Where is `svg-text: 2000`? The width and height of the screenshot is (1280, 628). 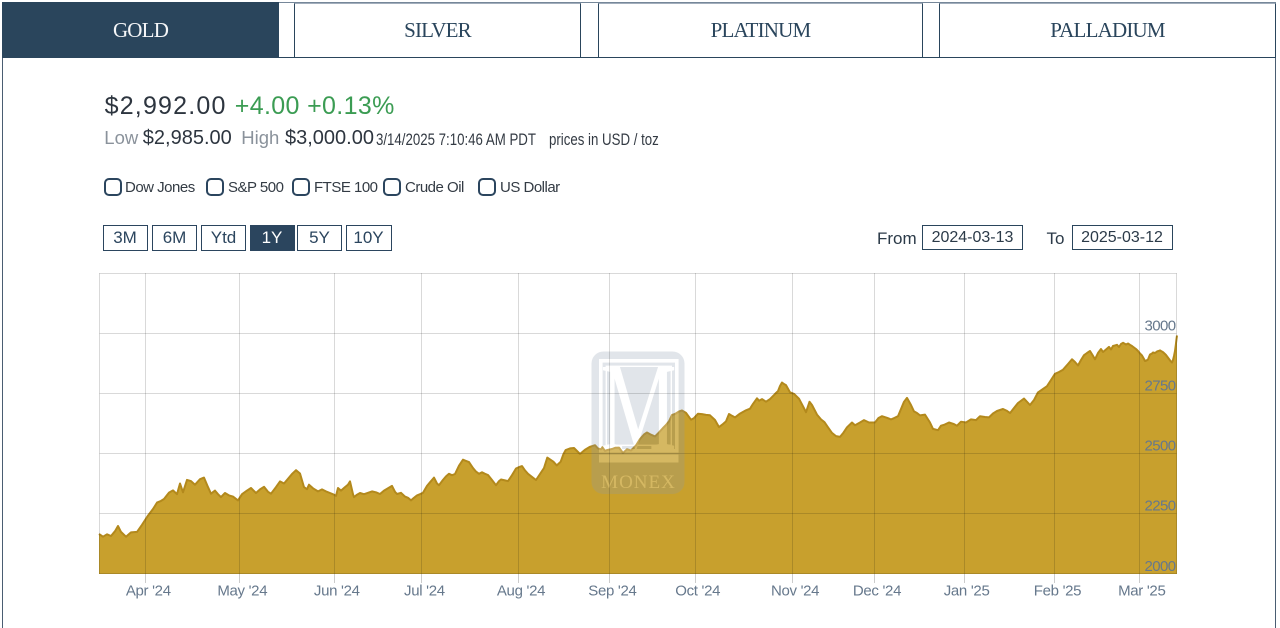
svg-text: 2000 is located at coordinates (1160, 566).